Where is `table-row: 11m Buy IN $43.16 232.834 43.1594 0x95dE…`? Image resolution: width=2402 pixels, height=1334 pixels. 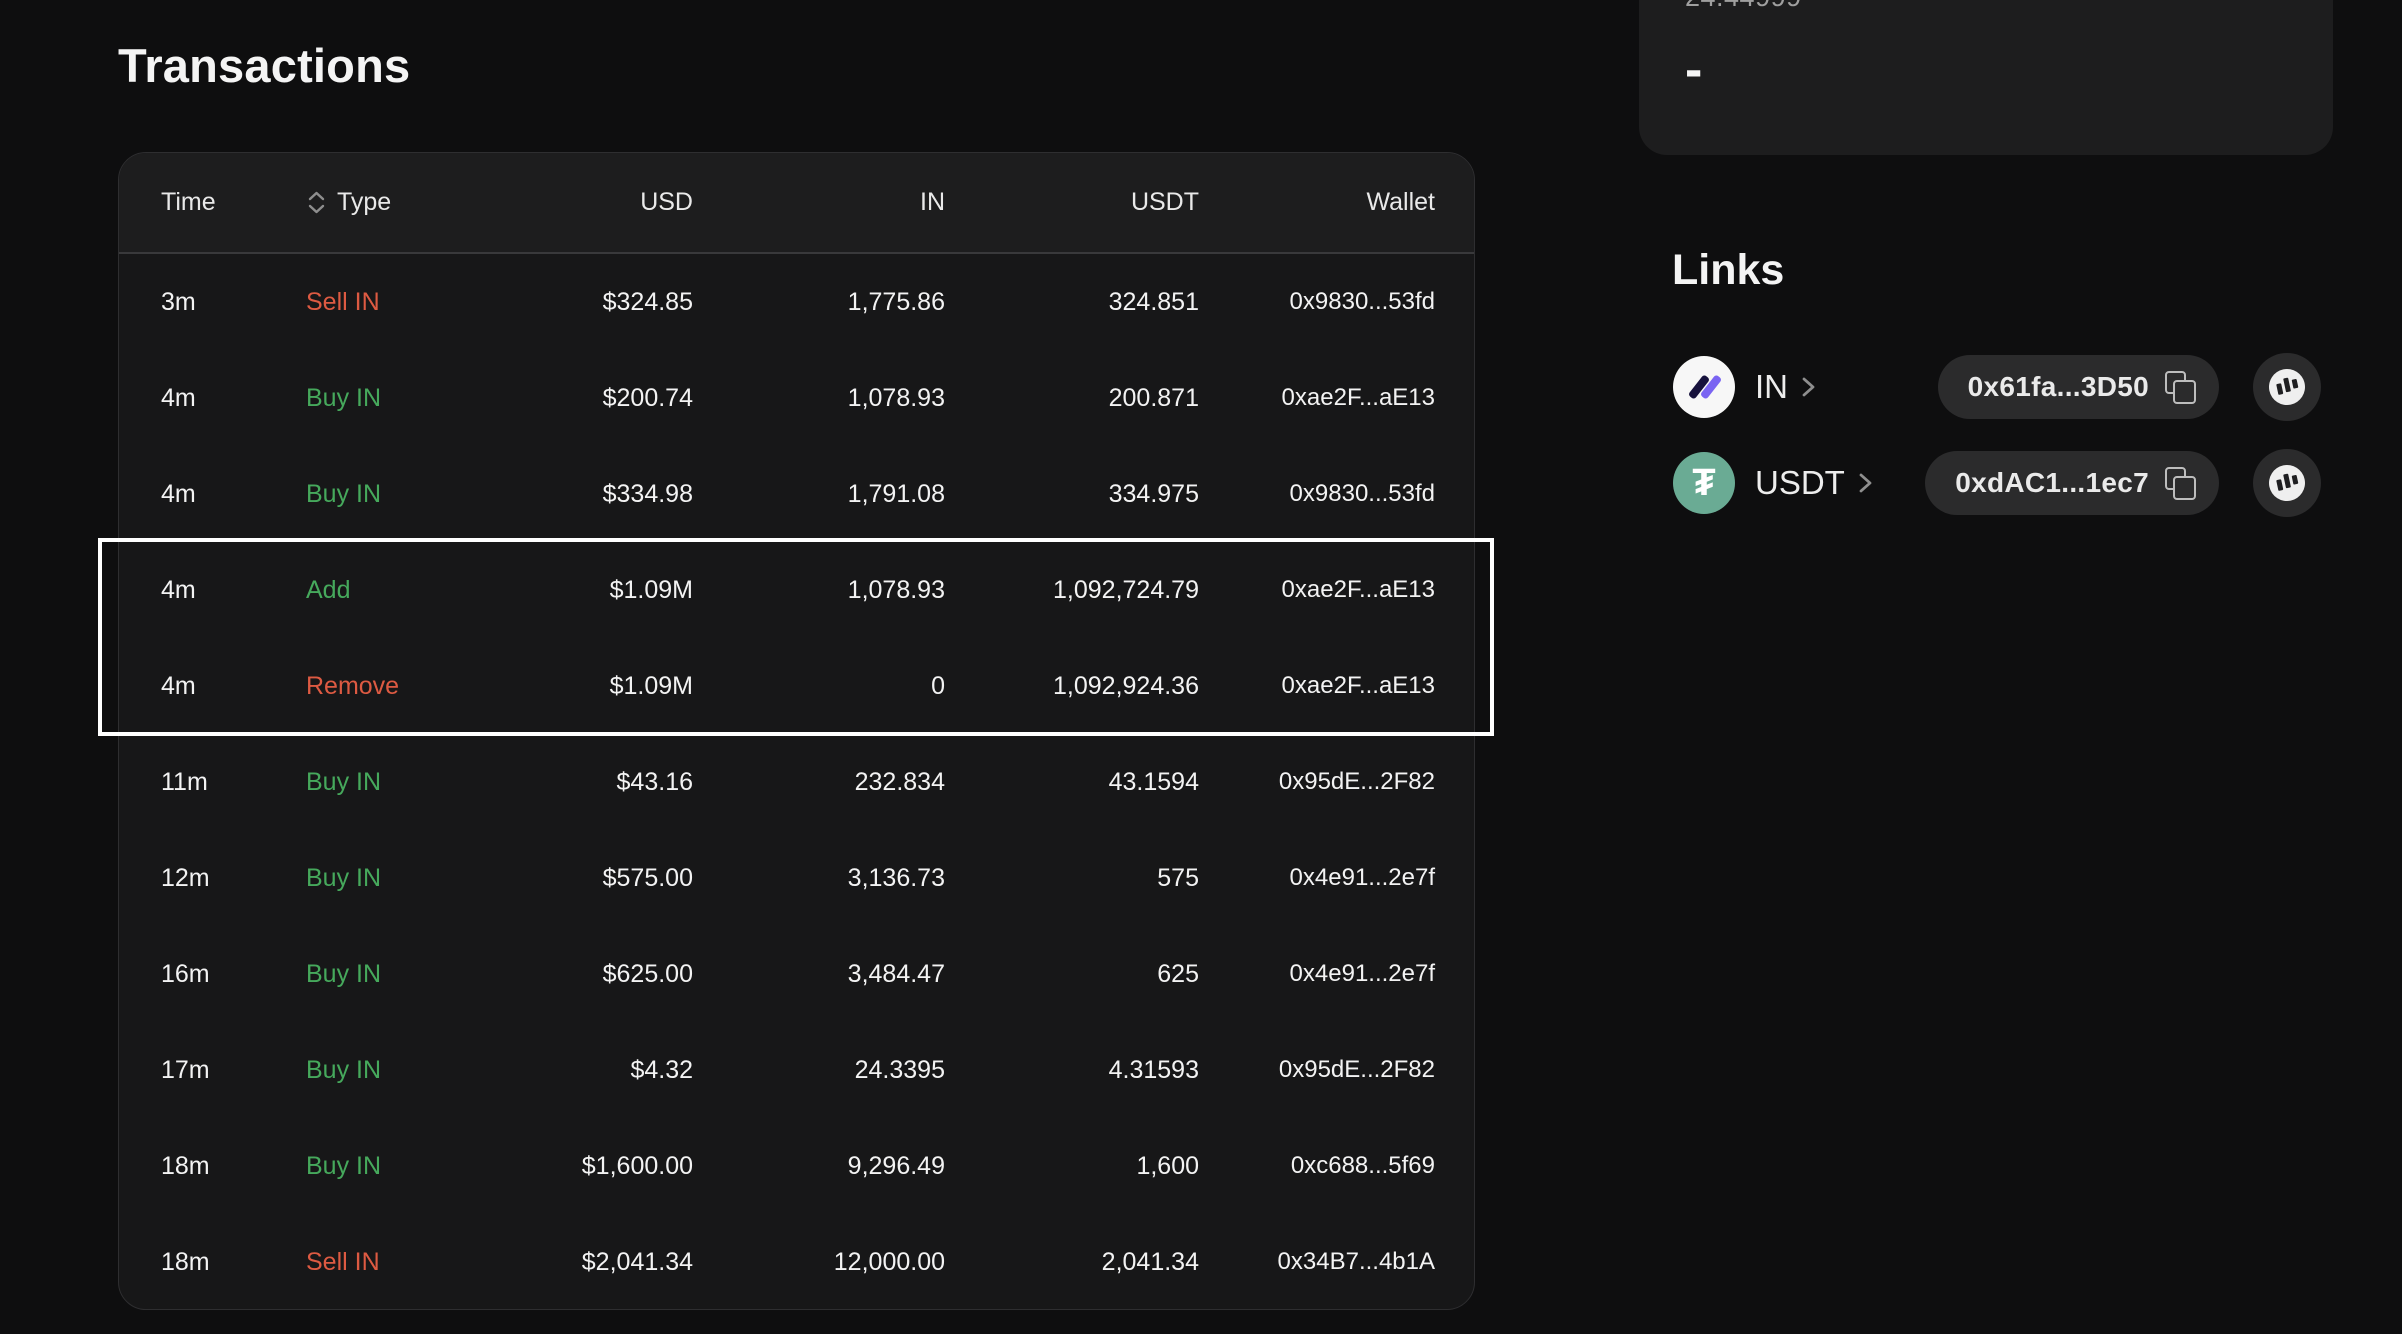 table-row: 11m Buy IN $43.16 232.834 43.1594 0x95dE… is located at coordinates (796, 782).